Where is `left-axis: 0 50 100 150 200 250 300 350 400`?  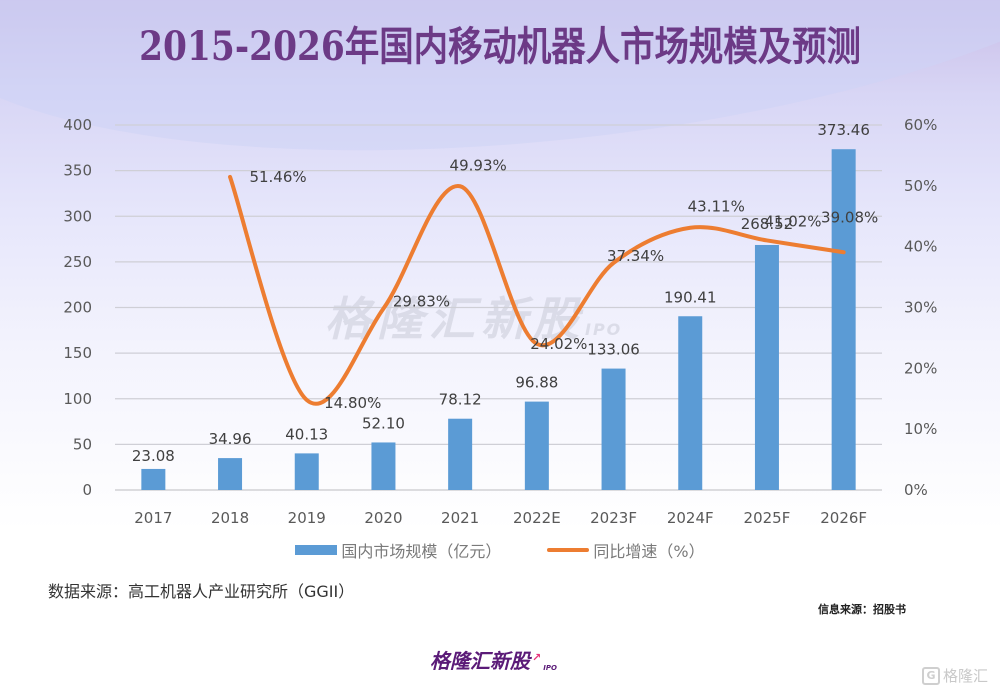
left-axis: 0 50 100 150 200 250 300 350 400 is located at coordinates (77, 307).